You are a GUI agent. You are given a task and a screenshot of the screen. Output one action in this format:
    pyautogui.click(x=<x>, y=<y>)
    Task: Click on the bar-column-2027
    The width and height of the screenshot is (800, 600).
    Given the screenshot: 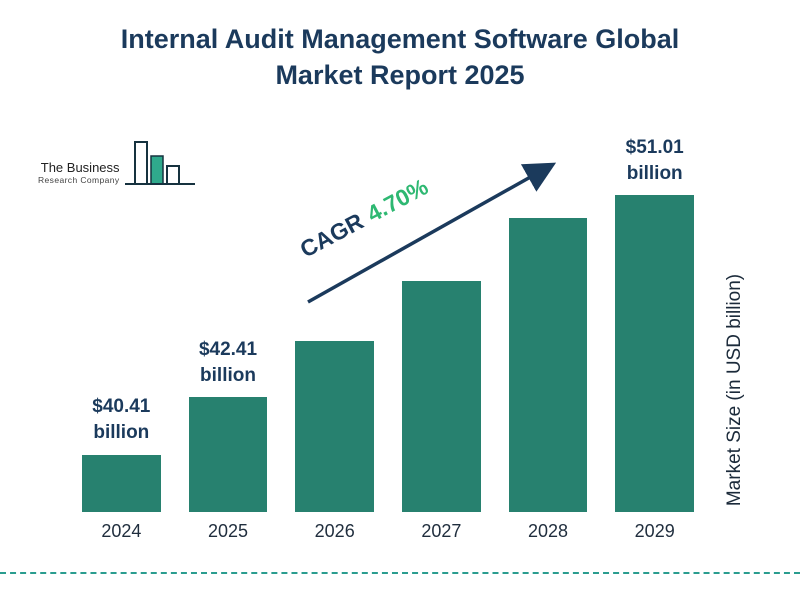 What is the action you would take?
    pyautogui.click(x=441, y=323)
    